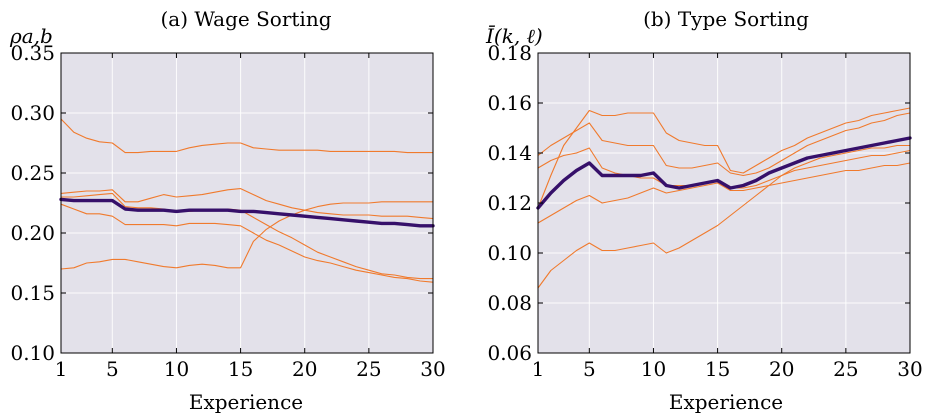 This screenshot has width=928, height=414. I want to click on y-tick-label: 0.08, so click(509, 303).